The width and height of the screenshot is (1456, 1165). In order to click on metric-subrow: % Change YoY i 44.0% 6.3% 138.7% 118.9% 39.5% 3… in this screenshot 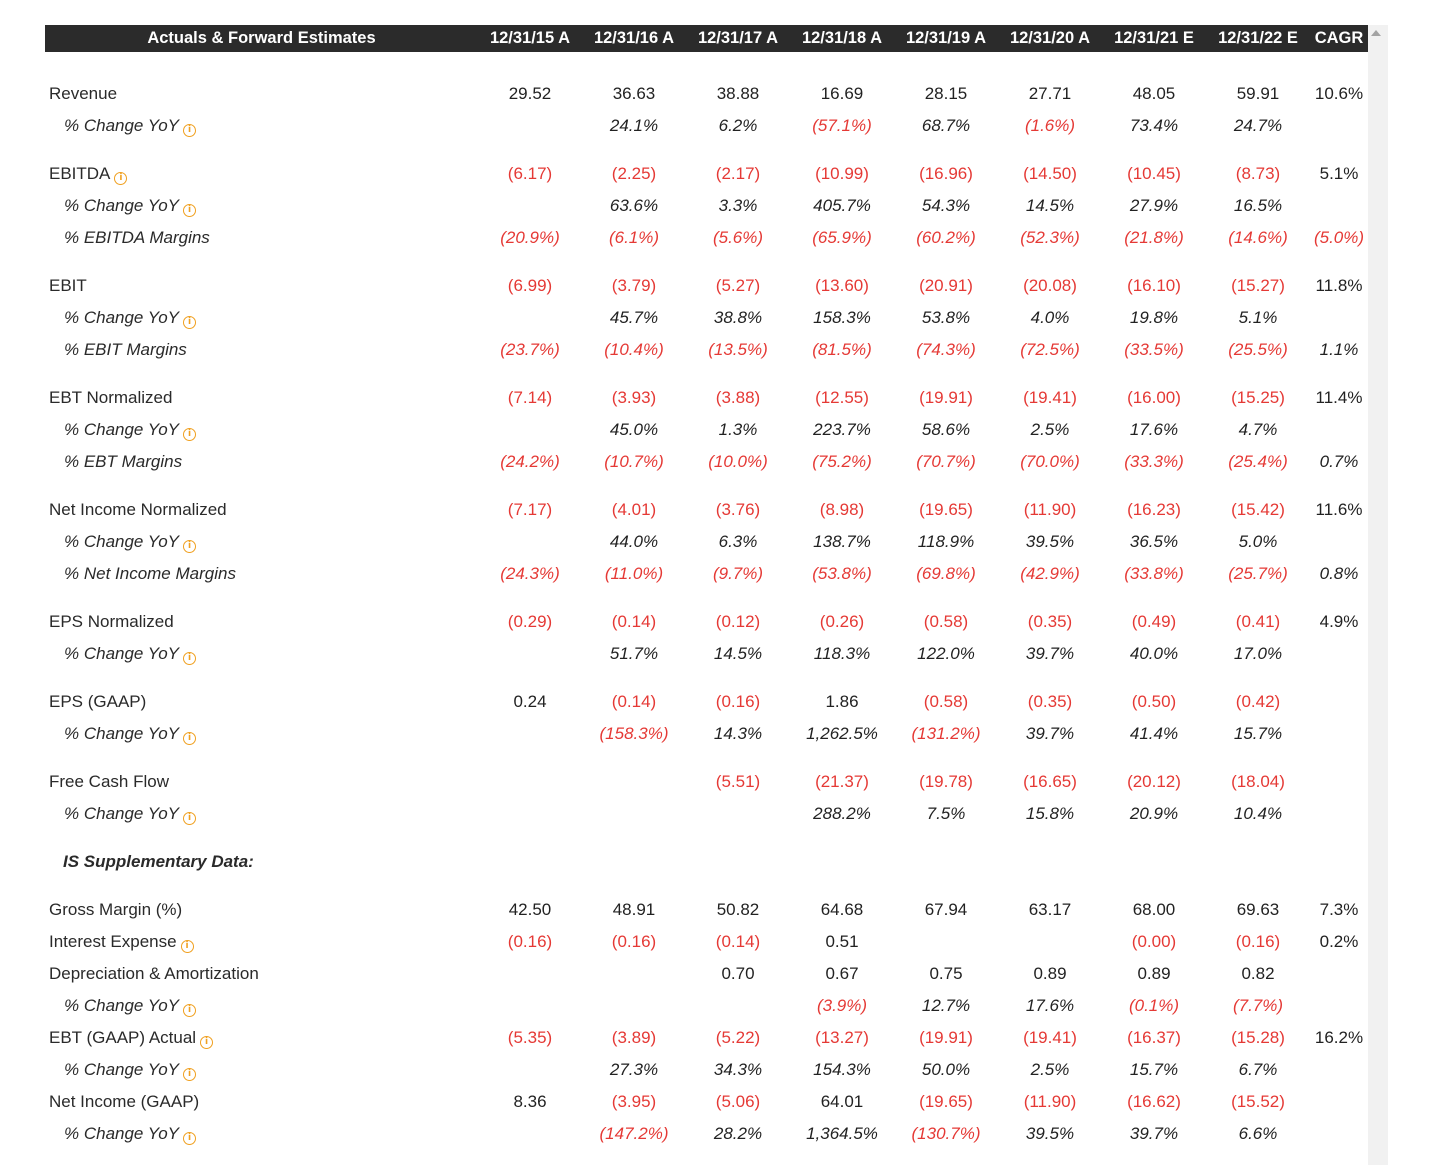, I will do `click(706, 542)`.